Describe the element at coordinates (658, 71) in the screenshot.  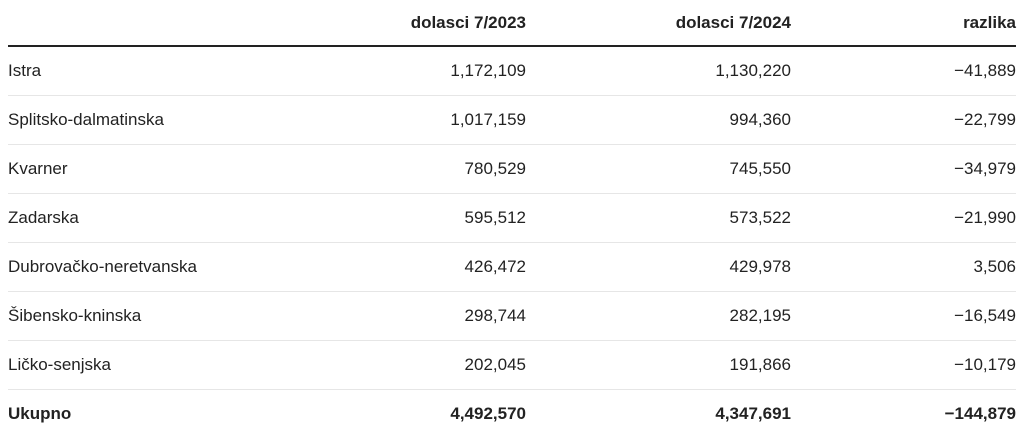
I see `arrivals-2024-cell: 1,130,220` at that location.